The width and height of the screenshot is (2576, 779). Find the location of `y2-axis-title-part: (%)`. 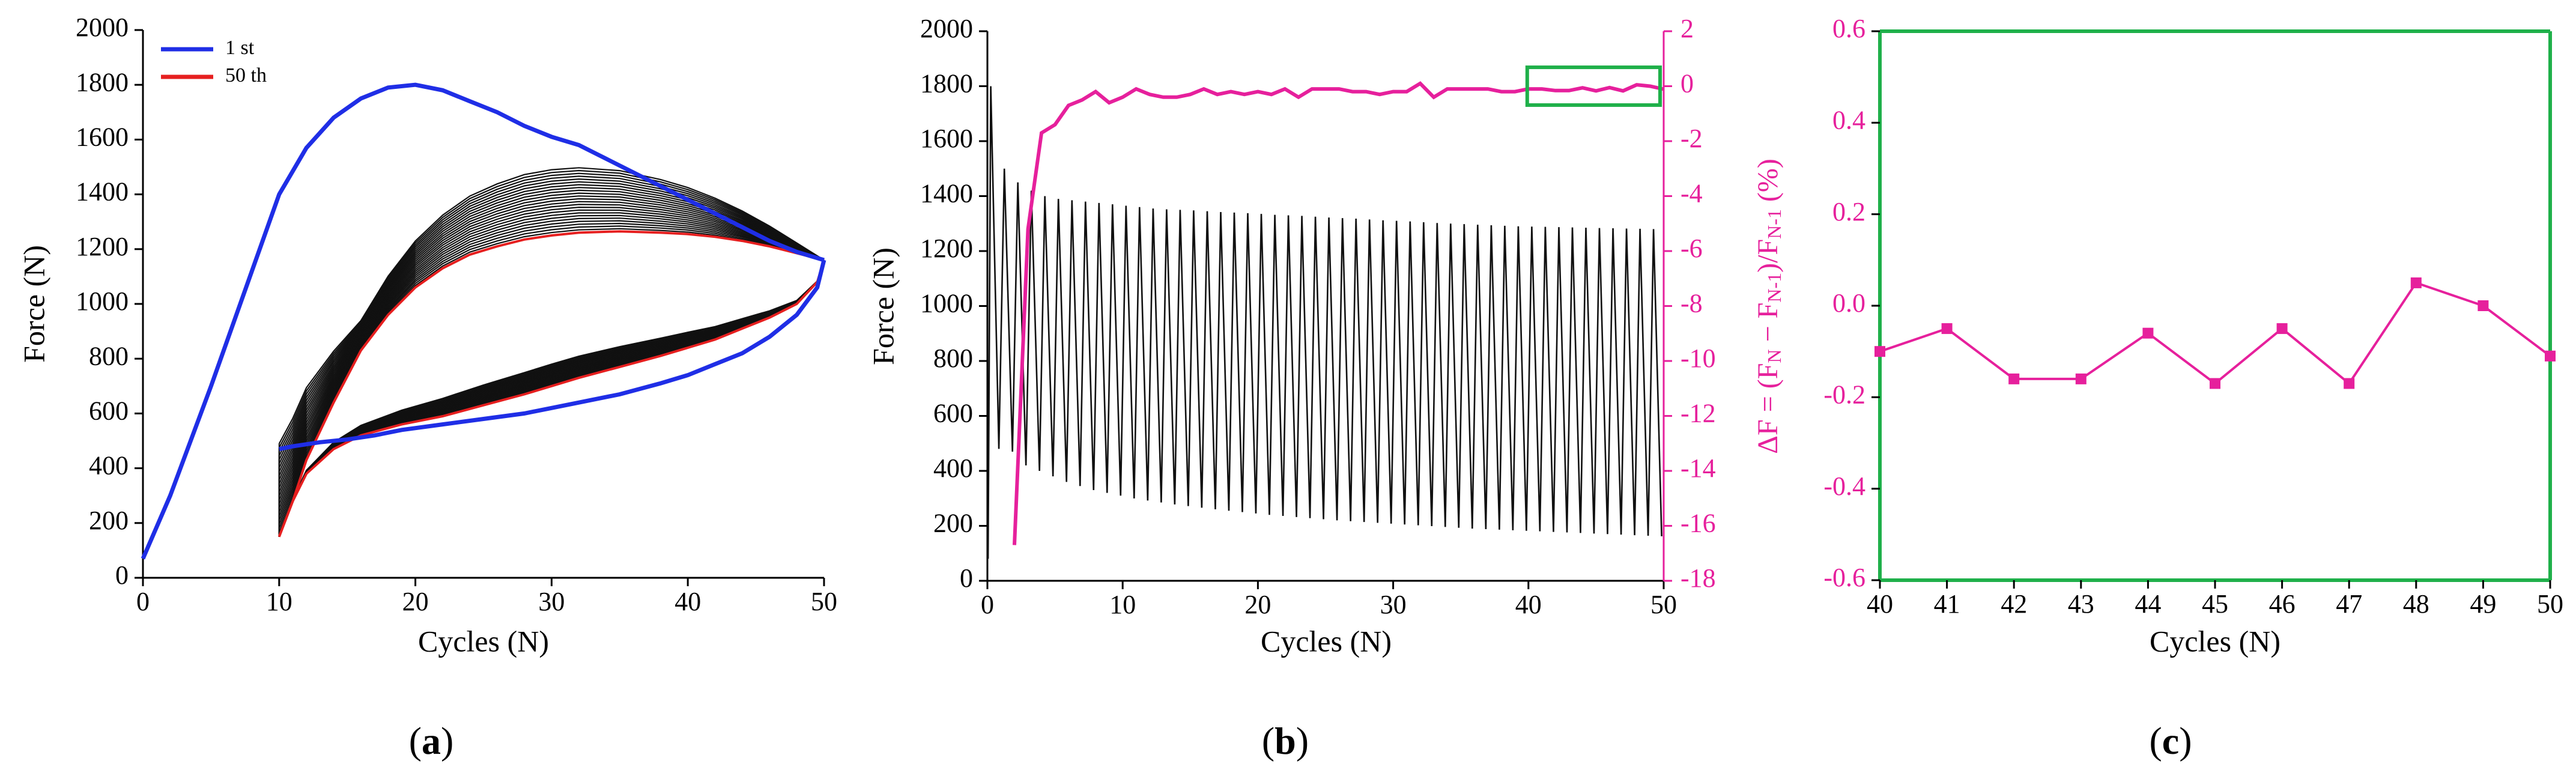

y2-axis-title-part: (%) is located at coordinates (1768, 184).